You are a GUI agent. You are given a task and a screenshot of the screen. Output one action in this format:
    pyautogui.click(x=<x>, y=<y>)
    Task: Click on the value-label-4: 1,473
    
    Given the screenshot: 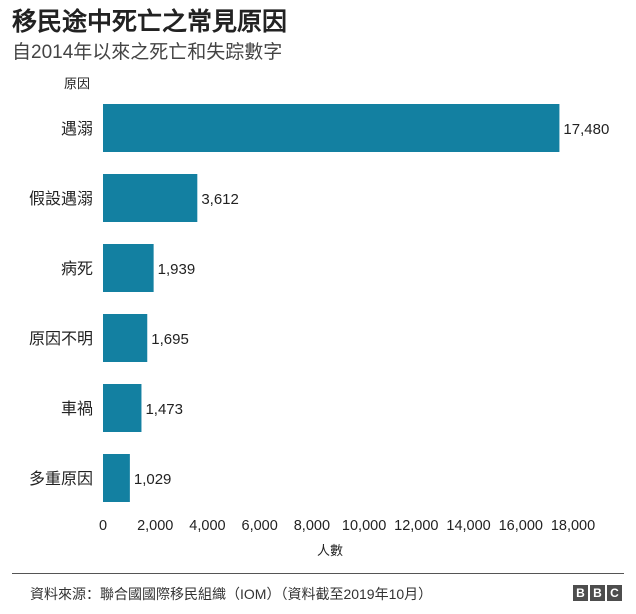 What is the action you would take?
    pyautogui.click(x=164, y=409)
    